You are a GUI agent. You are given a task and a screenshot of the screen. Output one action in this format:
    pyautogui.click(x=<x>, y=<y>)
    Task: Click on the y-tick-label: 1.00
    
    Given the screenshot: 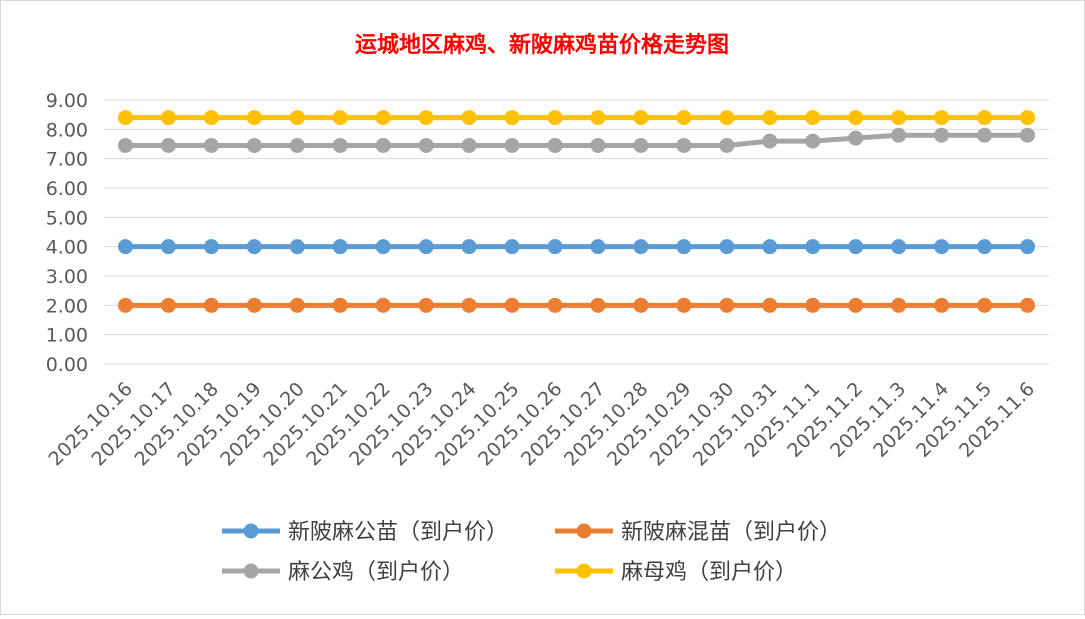 What is the action you would take?
    pyautogui.click(x=67, y=336)
    